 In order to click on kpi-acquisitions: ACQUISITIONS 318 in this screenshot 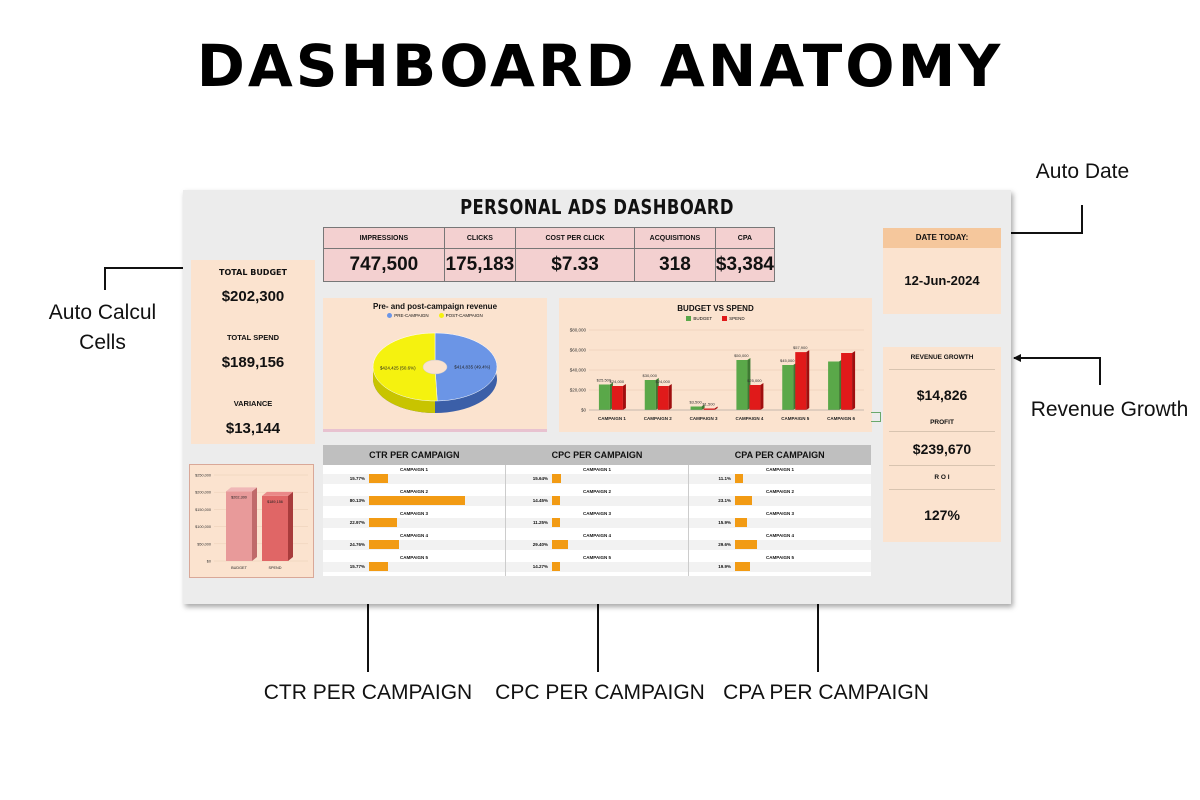, I will do `click(675, 254)`.